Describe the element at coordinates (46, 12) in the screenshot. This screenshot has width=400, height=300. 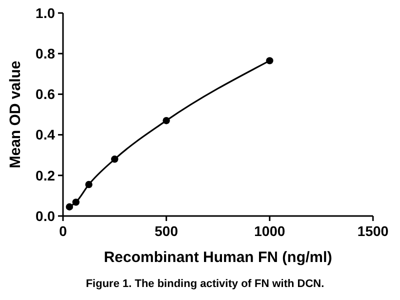
I see `y-tick-label: 1.0` at that location.